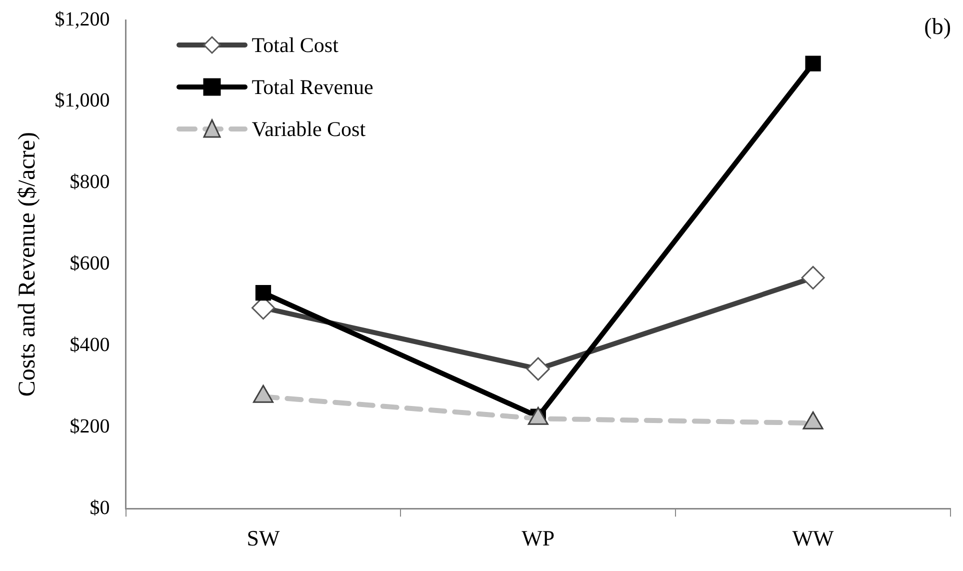  I want to click on annotation: (b), so click(937, 27).